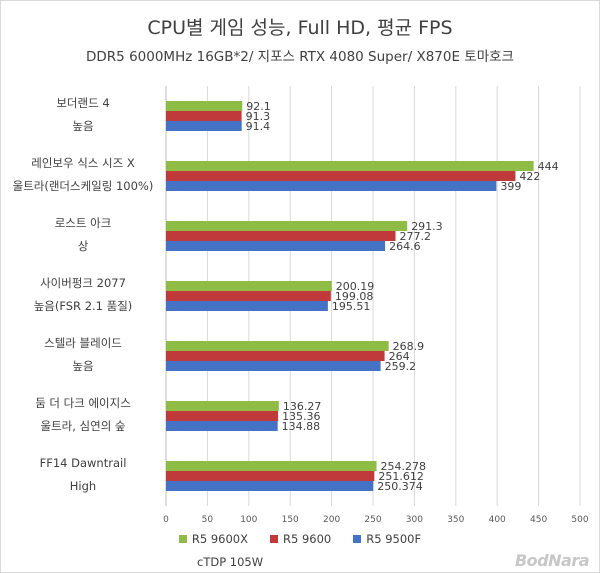 The image size is (600, 573). Describe the element at coordinates (83, 486) in the screenshot. I see `category-label-line2: High` at that location.